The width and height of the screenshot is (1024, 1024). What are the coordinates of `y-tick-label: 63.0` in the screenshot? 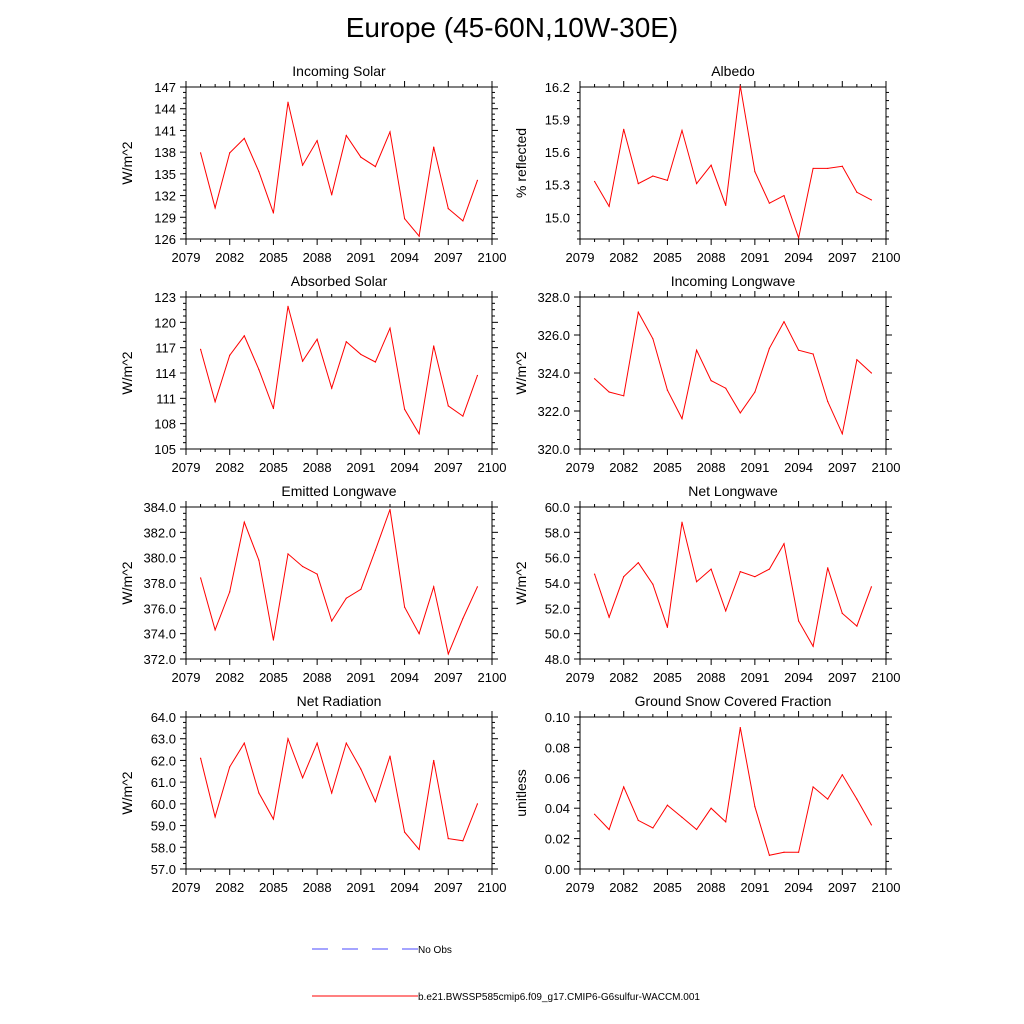 It's located at (163, 739).